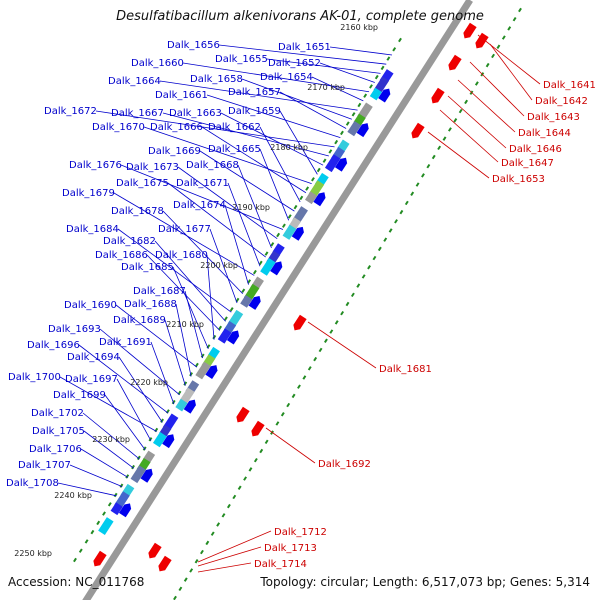 The image size is (600, 600). What do you see at coordinates (195, 113) in the screenshot?
I see `forward-gene-label: Dalk_1663` at bounding box center [195, 113].